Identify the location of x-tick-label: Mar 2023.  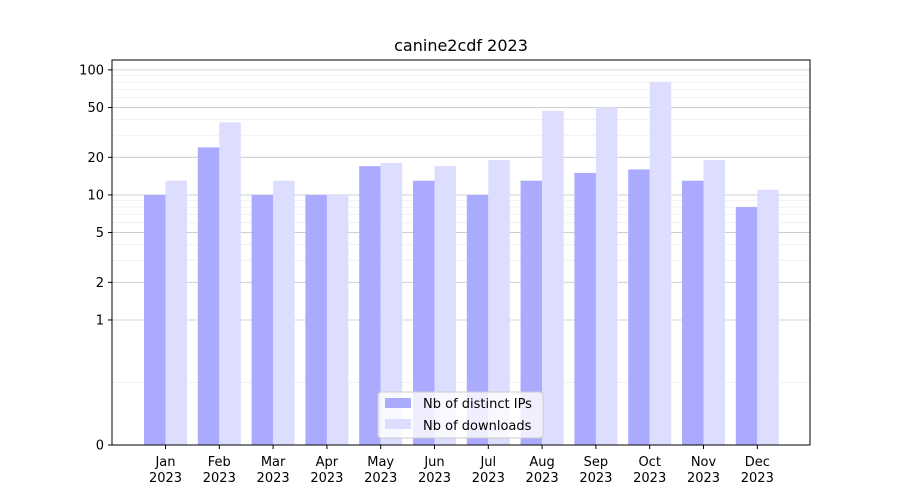
(273, 470).